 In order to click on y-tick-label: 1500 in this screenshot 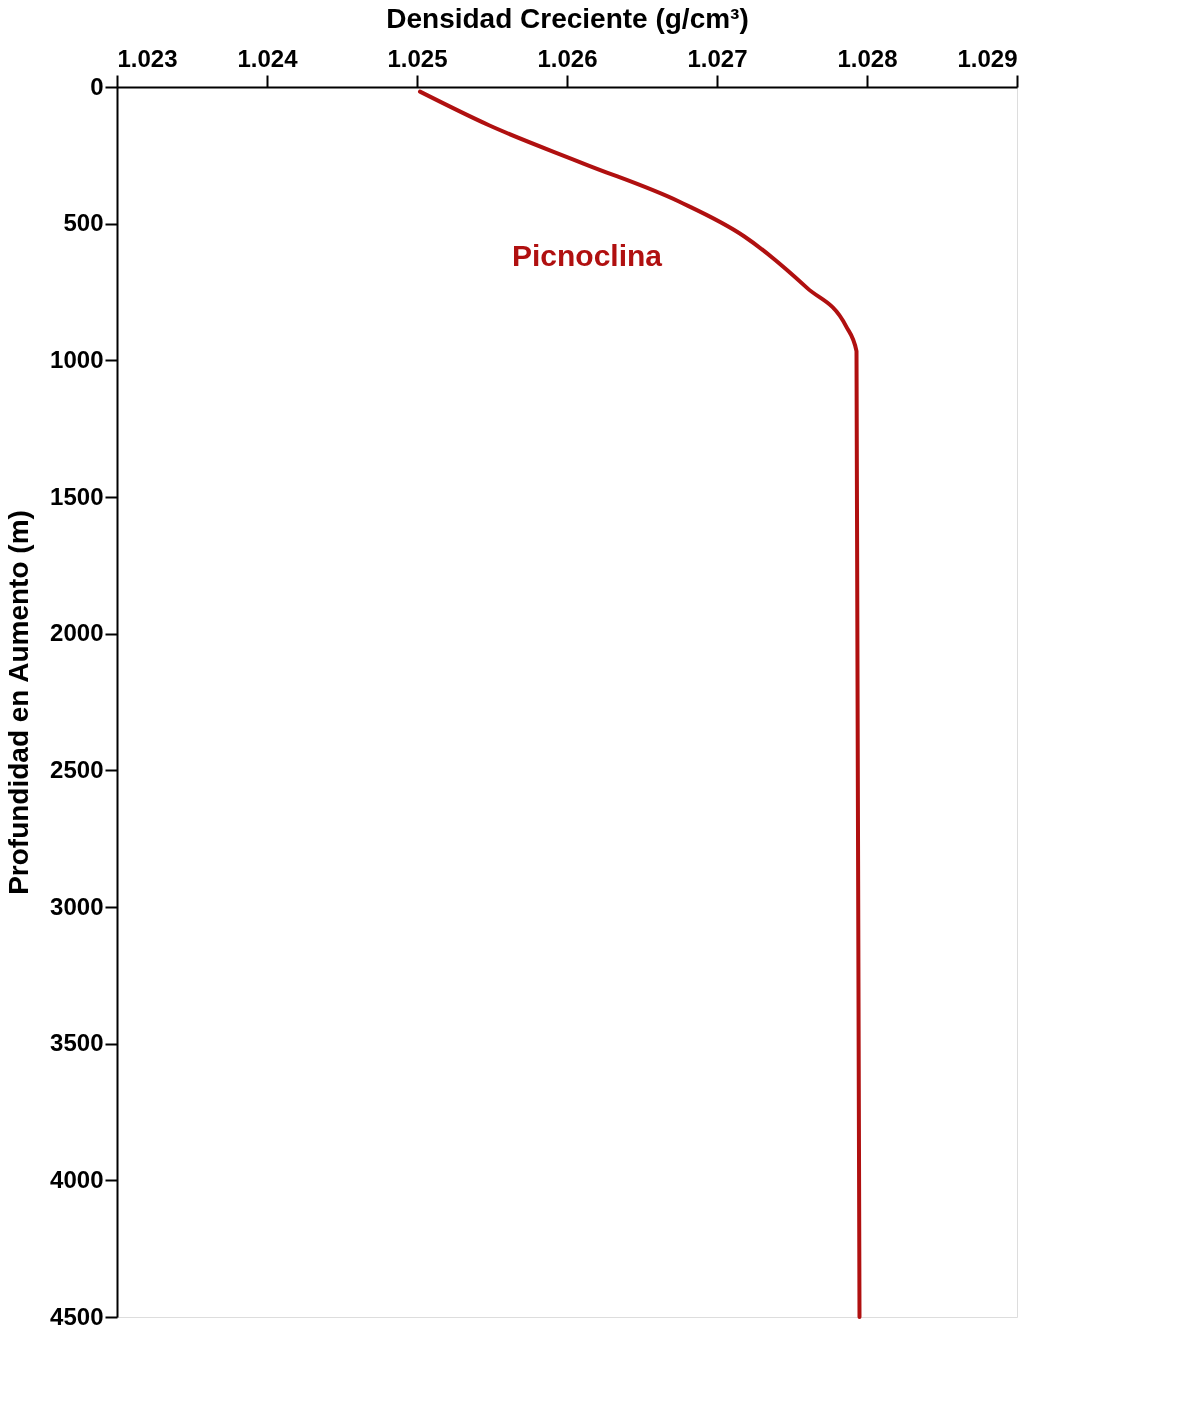, I will do `click(77, 496)`.